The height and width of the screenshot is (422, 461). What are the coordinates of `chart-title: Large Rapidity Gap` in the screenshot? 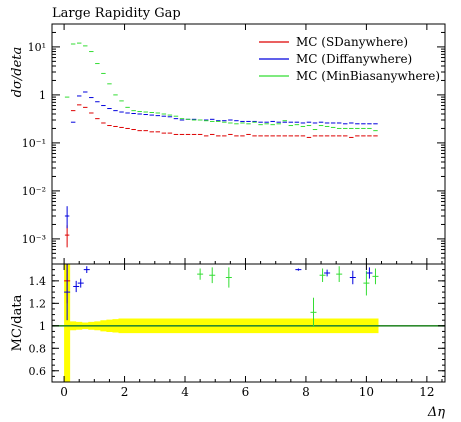 It's located at (116, 13).